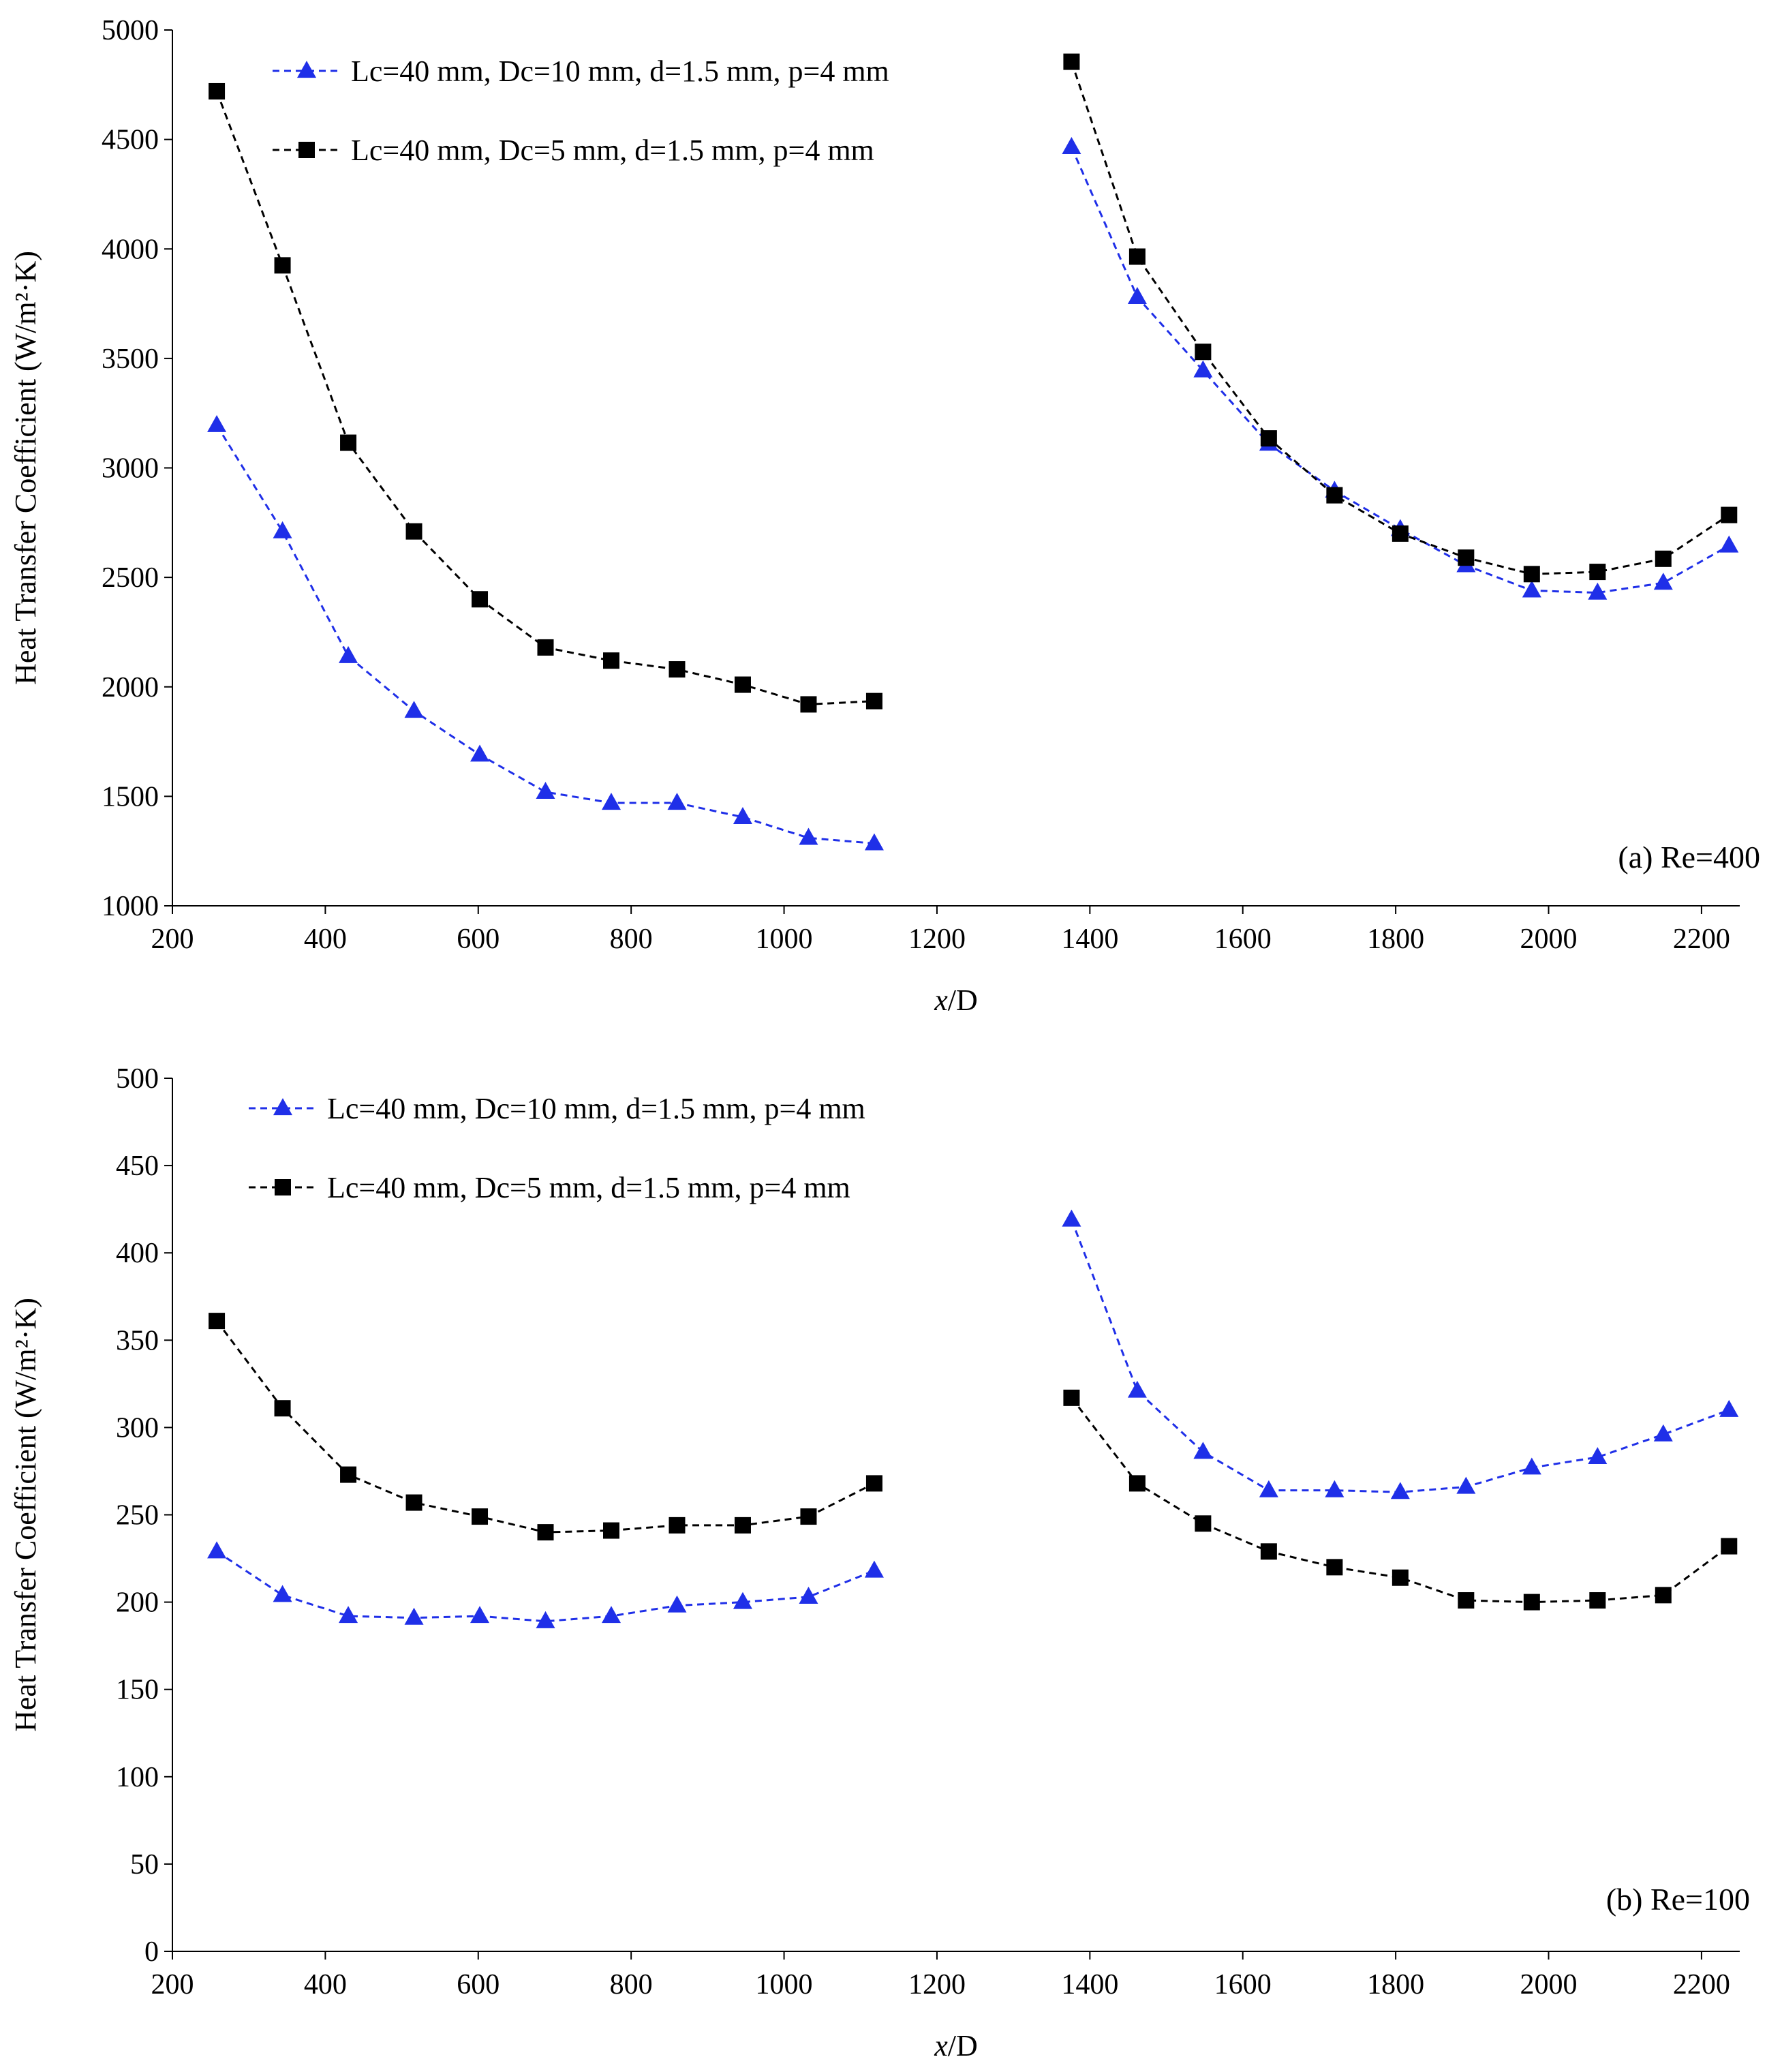 This screenshot has height=2072, width=1767. Describe the element at coordinates (25, 1515) in the screenshot. I see `y-axis-title-b: Heat Transfer Coefficient (W/m²·K)` at that location.